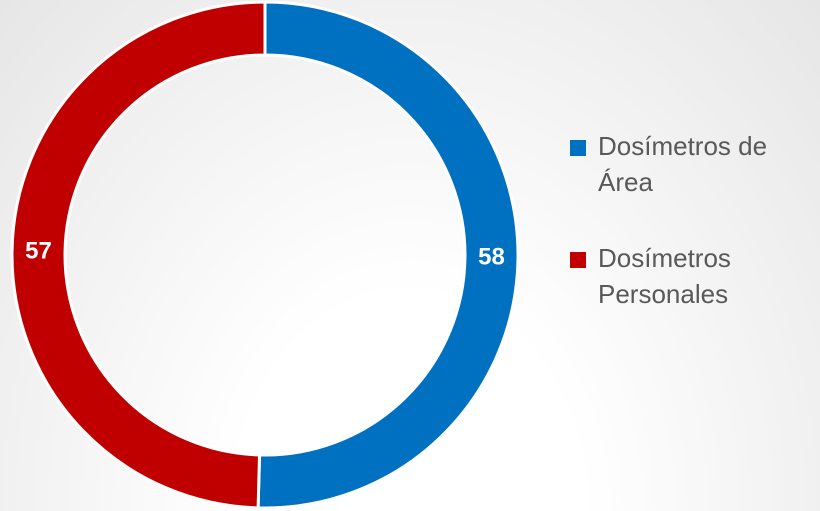  Describe the element at coordinates (491, 256) in the screenshot. I see `value-label: 58` at that location.